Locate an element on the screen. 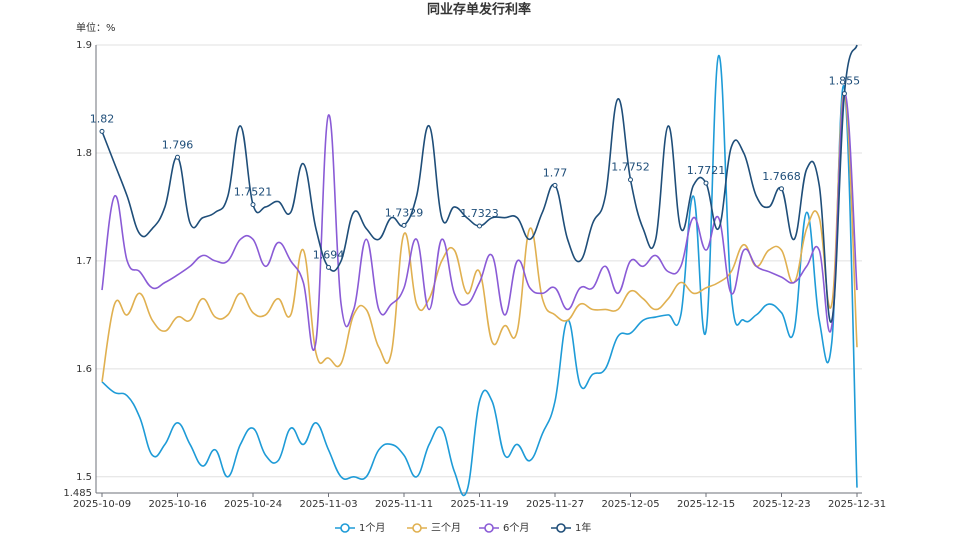  x-tick-label: 2025-11-19 is located at coordinates (479, 504).